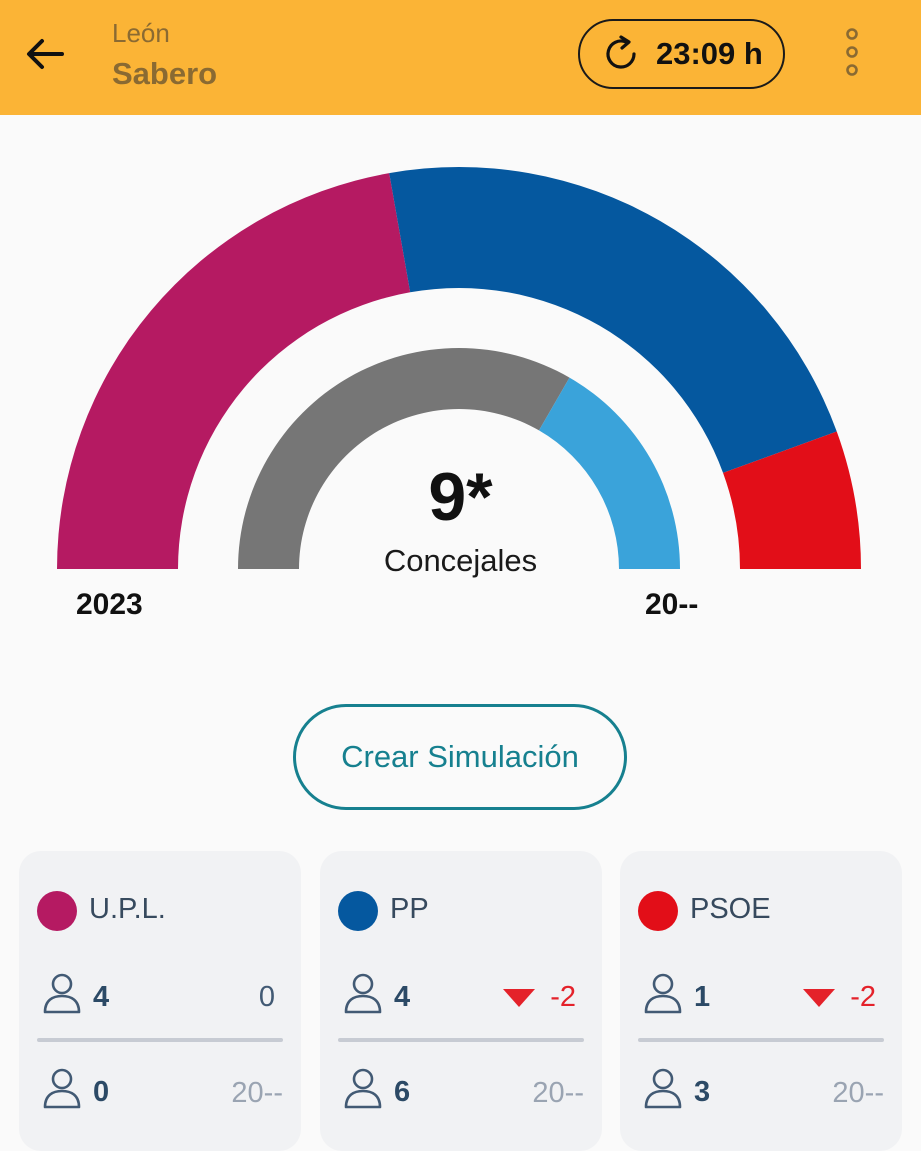 This screenshot has height=1151, width=921. I want to click on update-time: 23:09 h, so click(709, 53).